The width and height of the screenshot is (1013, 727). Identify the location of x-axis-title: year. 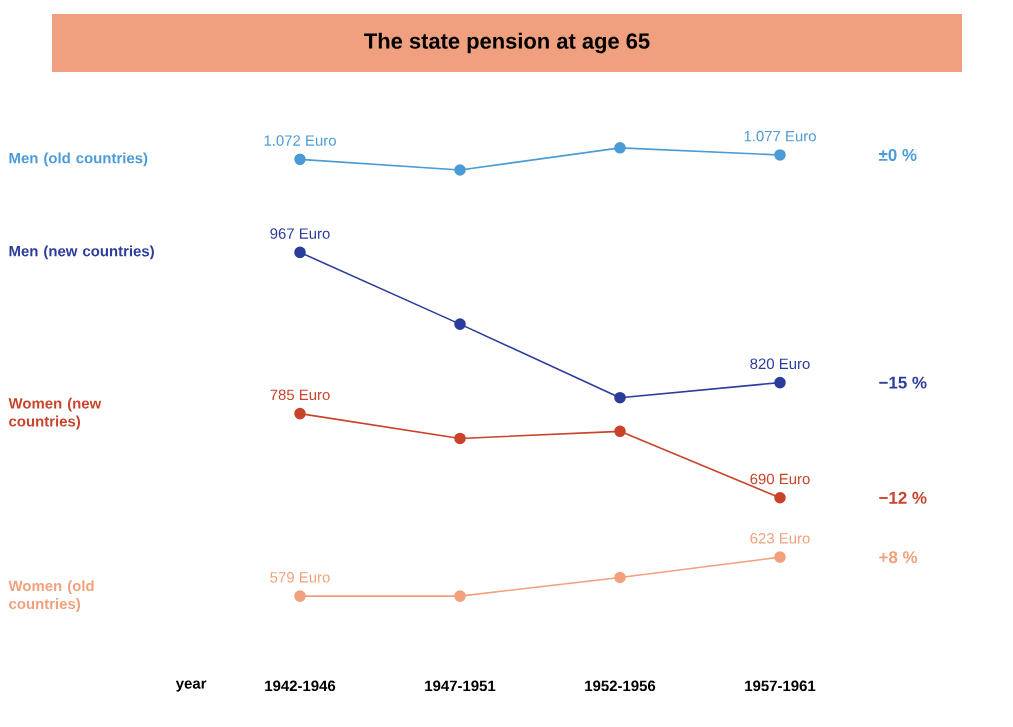
(191, 686).